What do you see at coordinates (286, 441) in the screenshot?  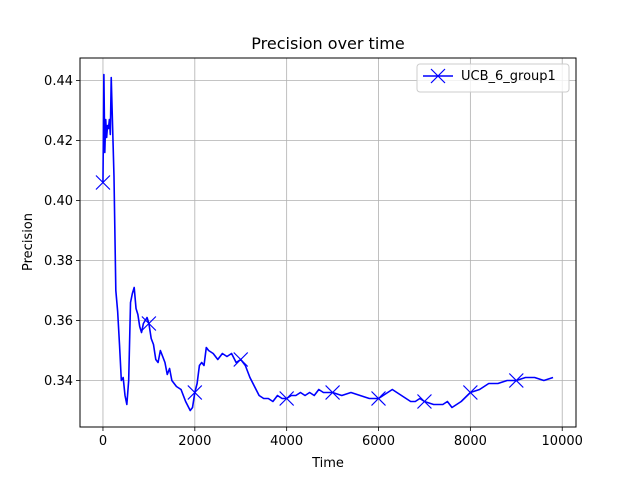 I see `x-tick-label: 4000` at bounding box center [286, 441].